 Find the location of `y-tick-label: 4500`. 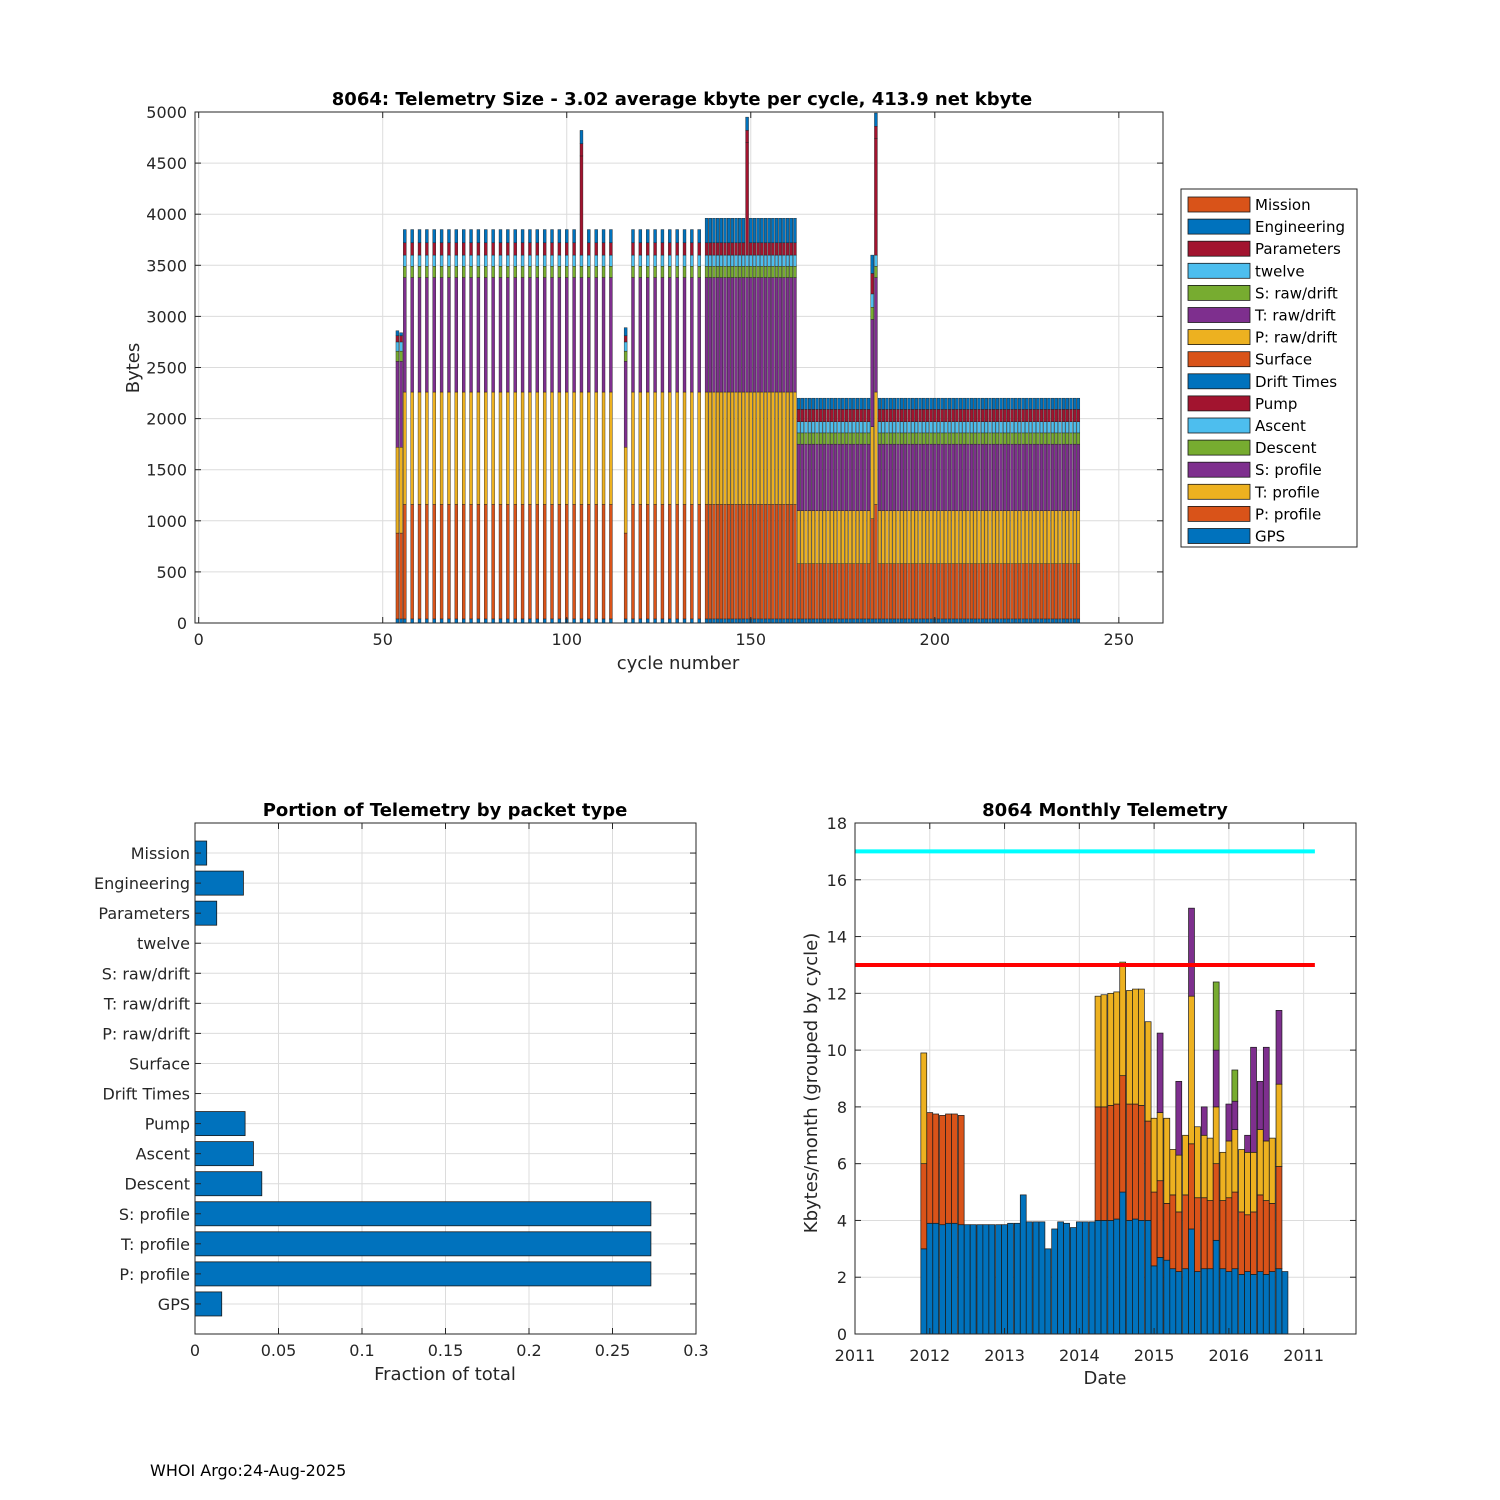

y-tick-label: 4500 is located at coordinates (166, 163).